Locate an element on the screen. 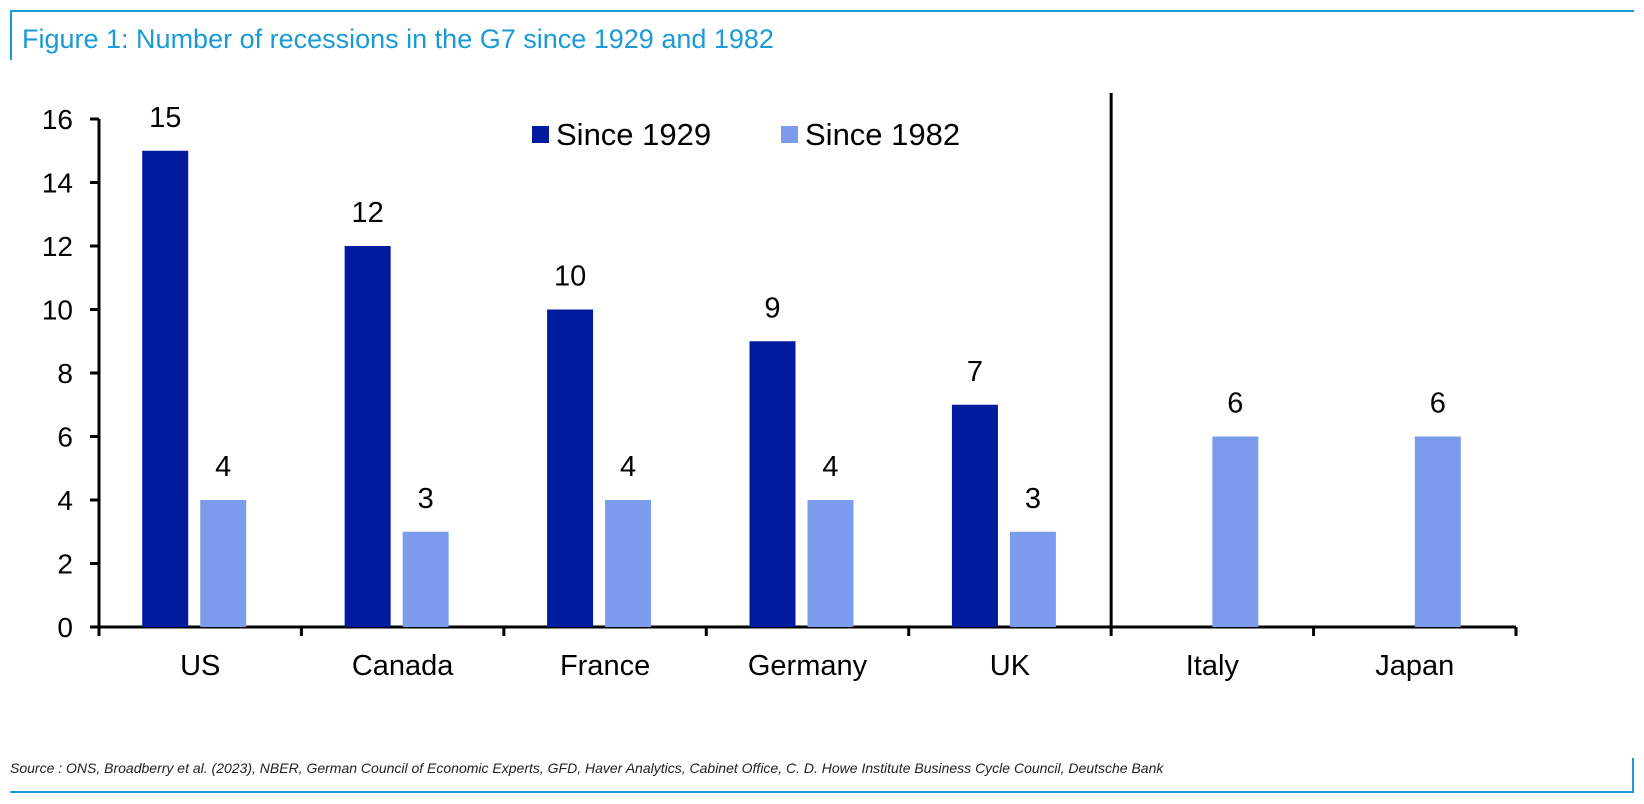  x-category-label: Italy is located at coordinates (1213, 666).